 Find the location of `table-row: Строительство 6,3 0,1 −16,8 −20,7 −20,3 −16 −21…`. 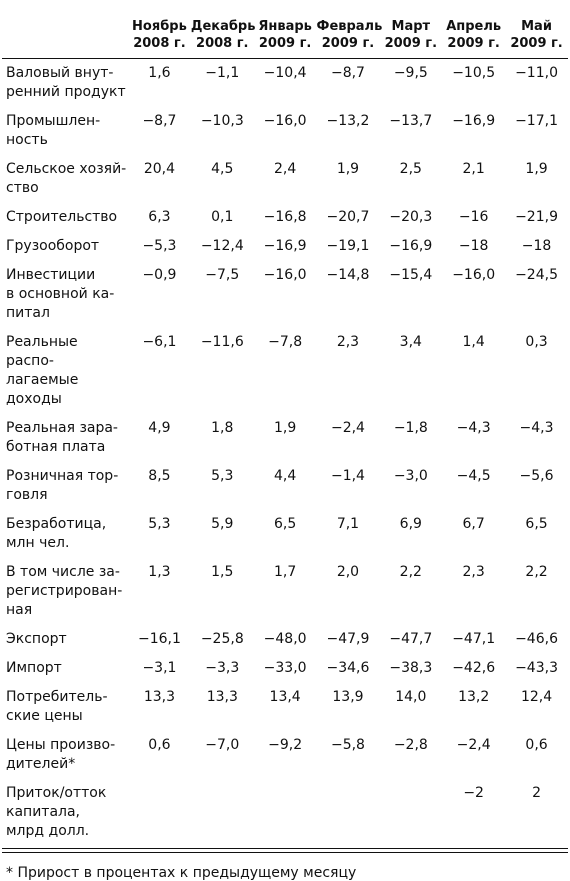

table-row: Строительство 6,3 0,1 −16,8 −20,7 −20,3 −16 −21… is located at coordinates (285, 217).